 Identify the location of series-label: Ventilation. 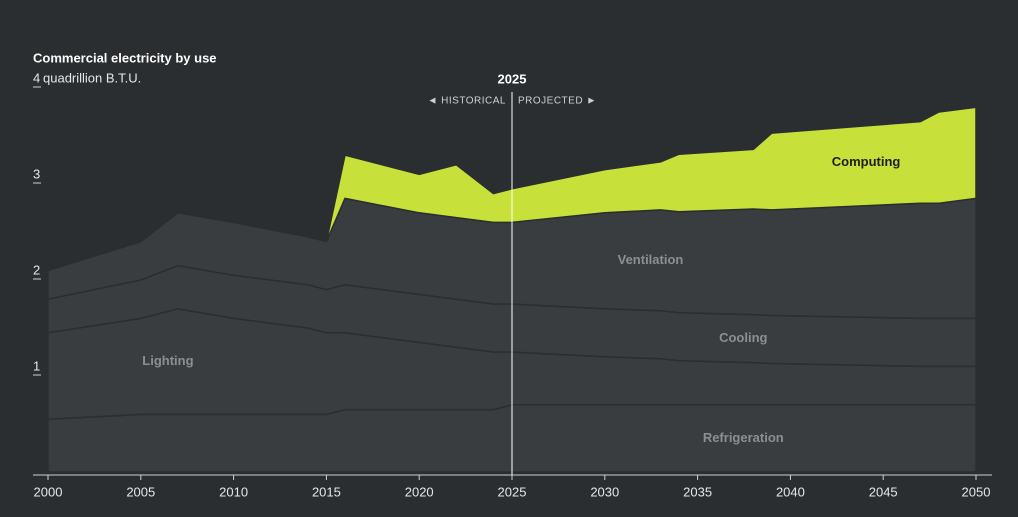
(651, 259).